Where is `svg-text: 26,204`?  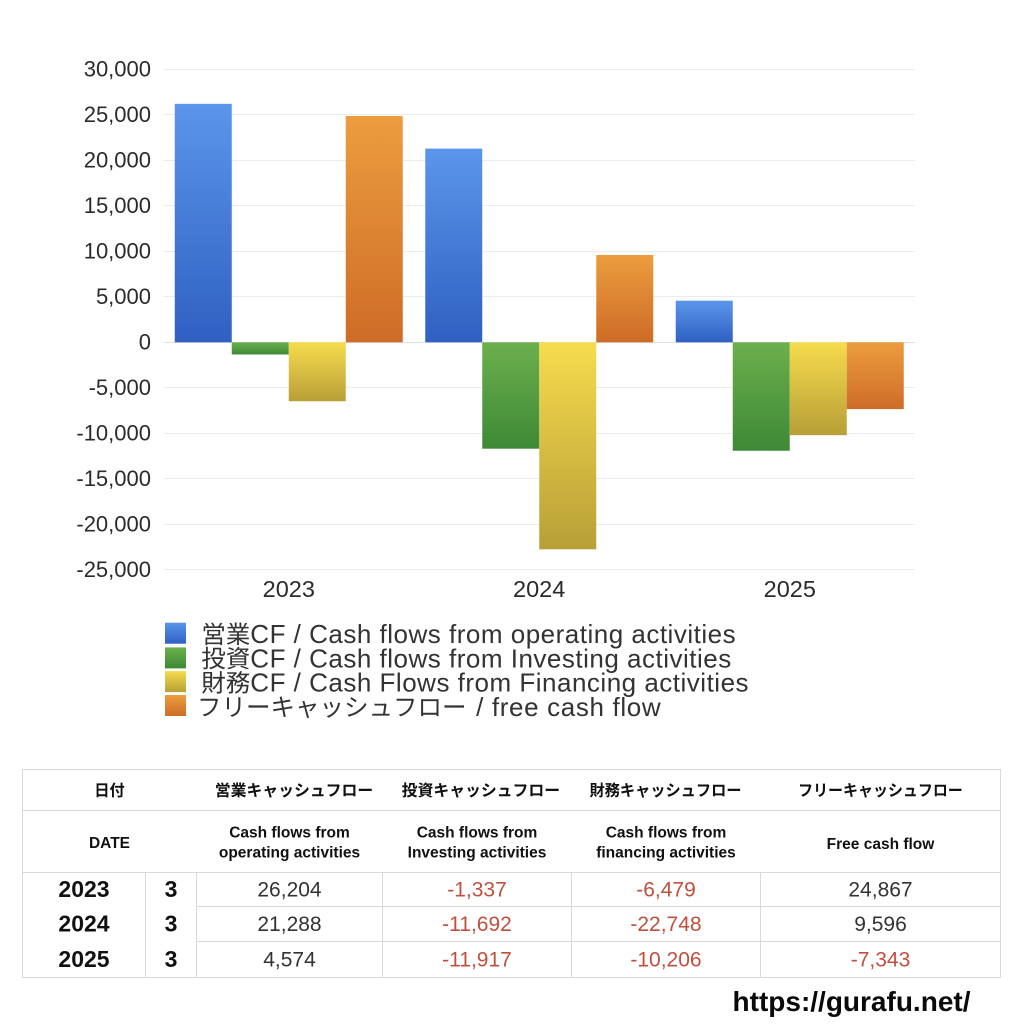 svg-text: 26,204 is located at coordinates (289, 890).